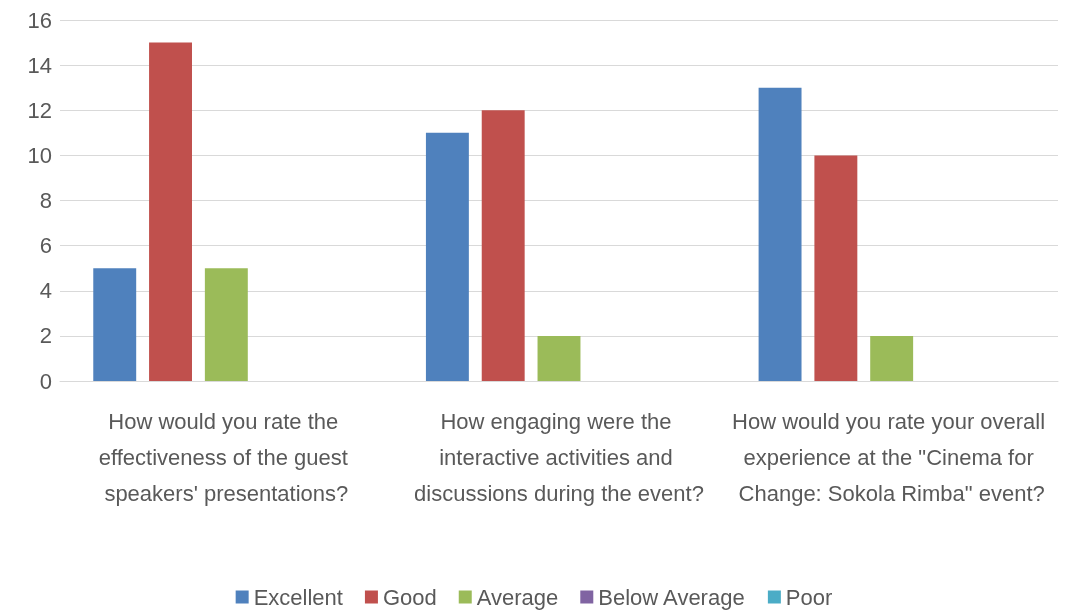 This screenshot has height=613, width=1068. I want to click on y-tick-label: 10, so click(39, 155).